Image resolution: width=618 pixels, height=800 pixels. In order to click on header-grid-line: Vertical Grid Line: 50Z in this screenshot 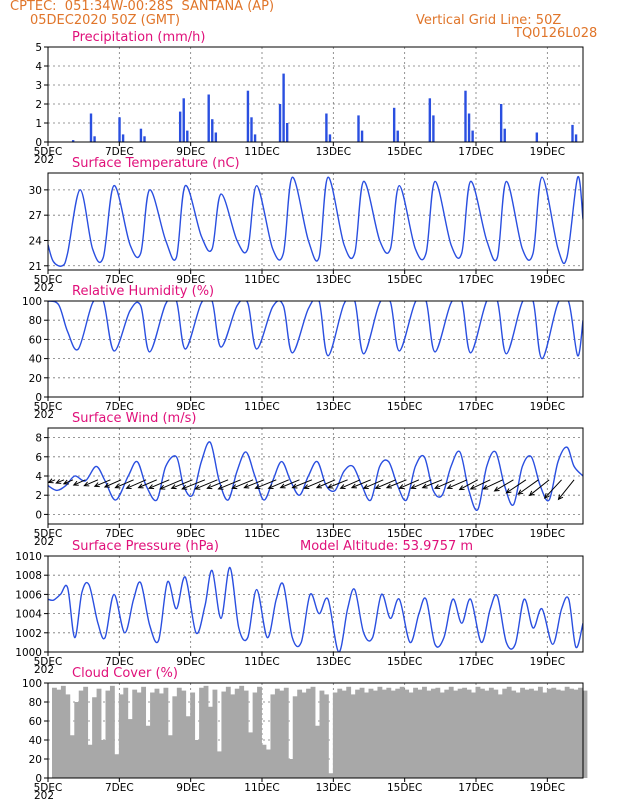, I will do `click(489, 20)`.